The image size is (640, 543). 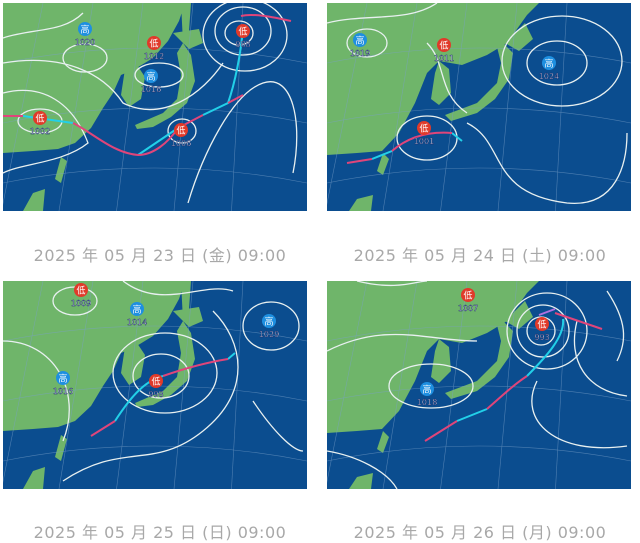 What do you see at coordinates (480, 532) in the screenshot?
I see `map-caption: 2025 年 05 月 26 日 (月) 09:00` at bounding box center [480, 532].